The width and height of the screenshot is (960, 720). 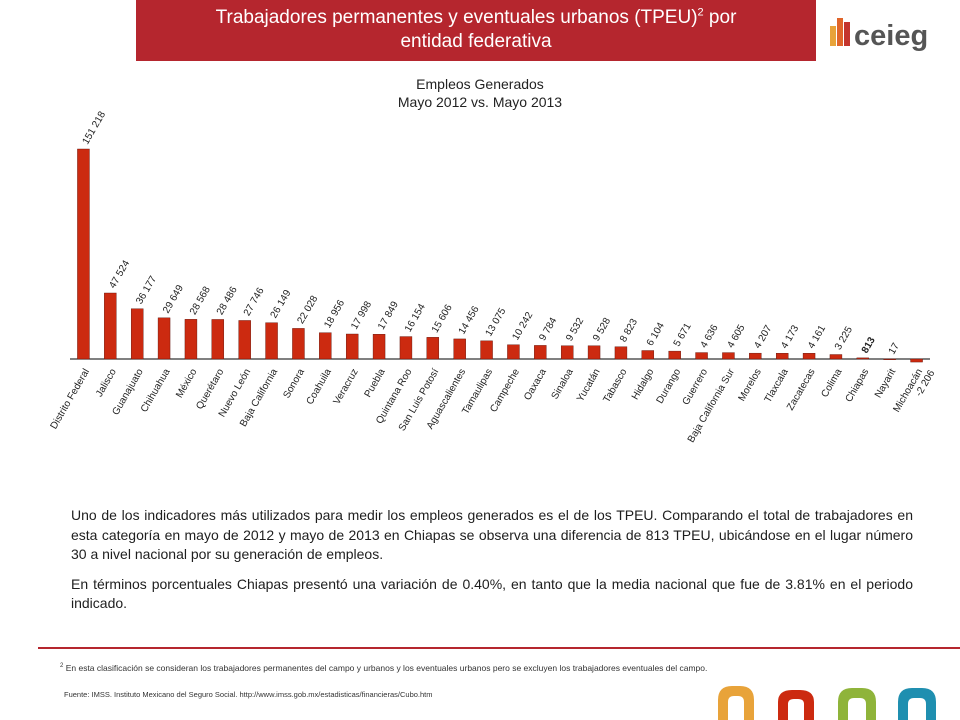 What do you see at coordinates (319, 387) in the screenshot?
I see `category-label: Coahuila` at bounding box center [319, 387].